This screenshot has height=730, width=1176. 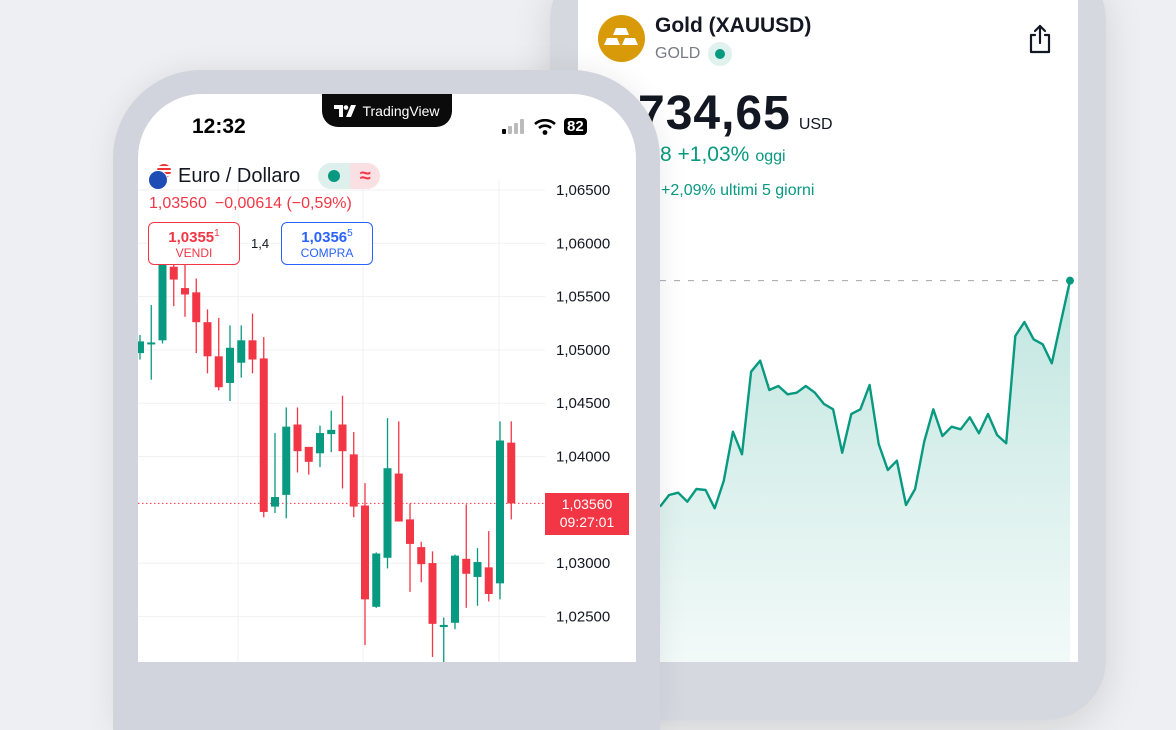 I want to click on buy-button: 1,03565 COMPRA, so click(x=327, y=243).